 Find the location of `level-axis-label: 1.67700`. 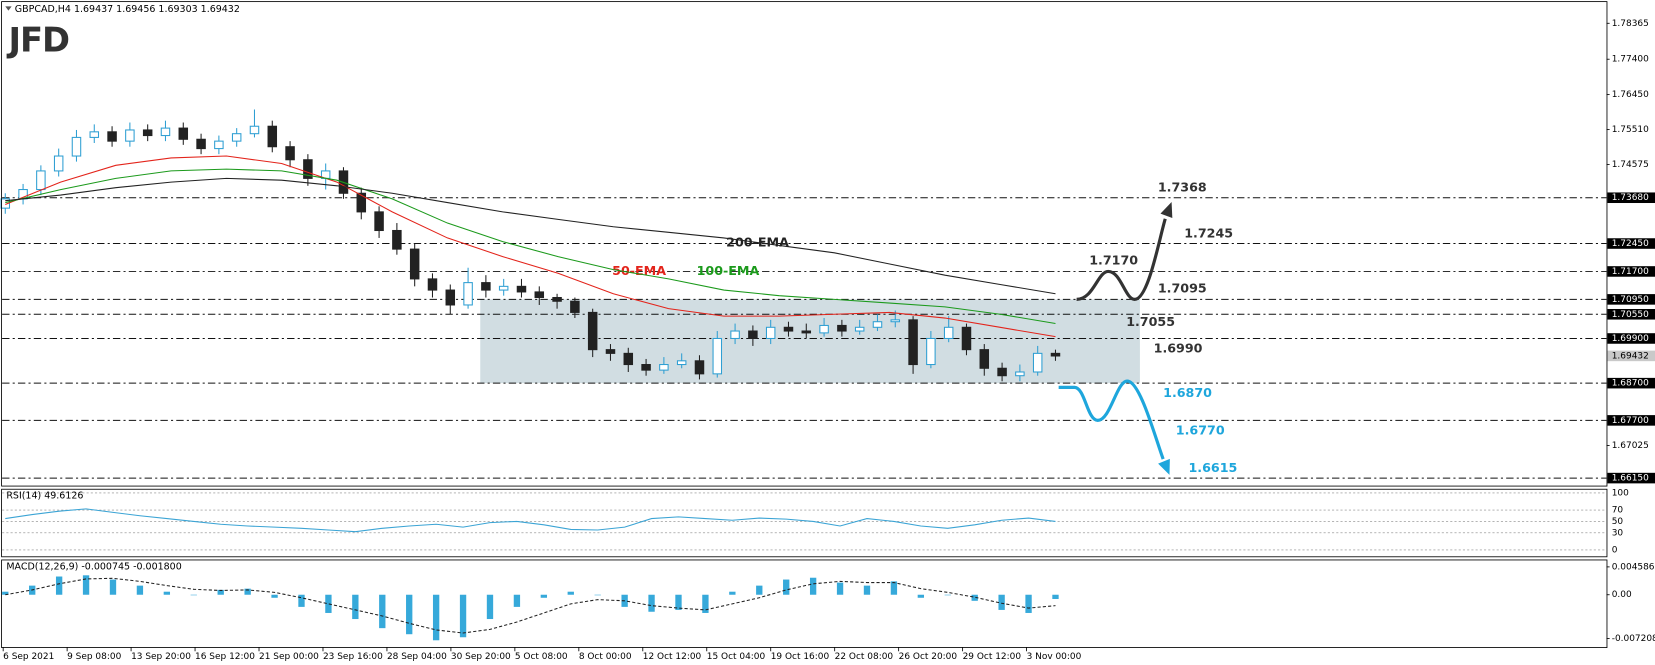

level-axis-label: 1.67700 is located at coordinates (1630, 421).